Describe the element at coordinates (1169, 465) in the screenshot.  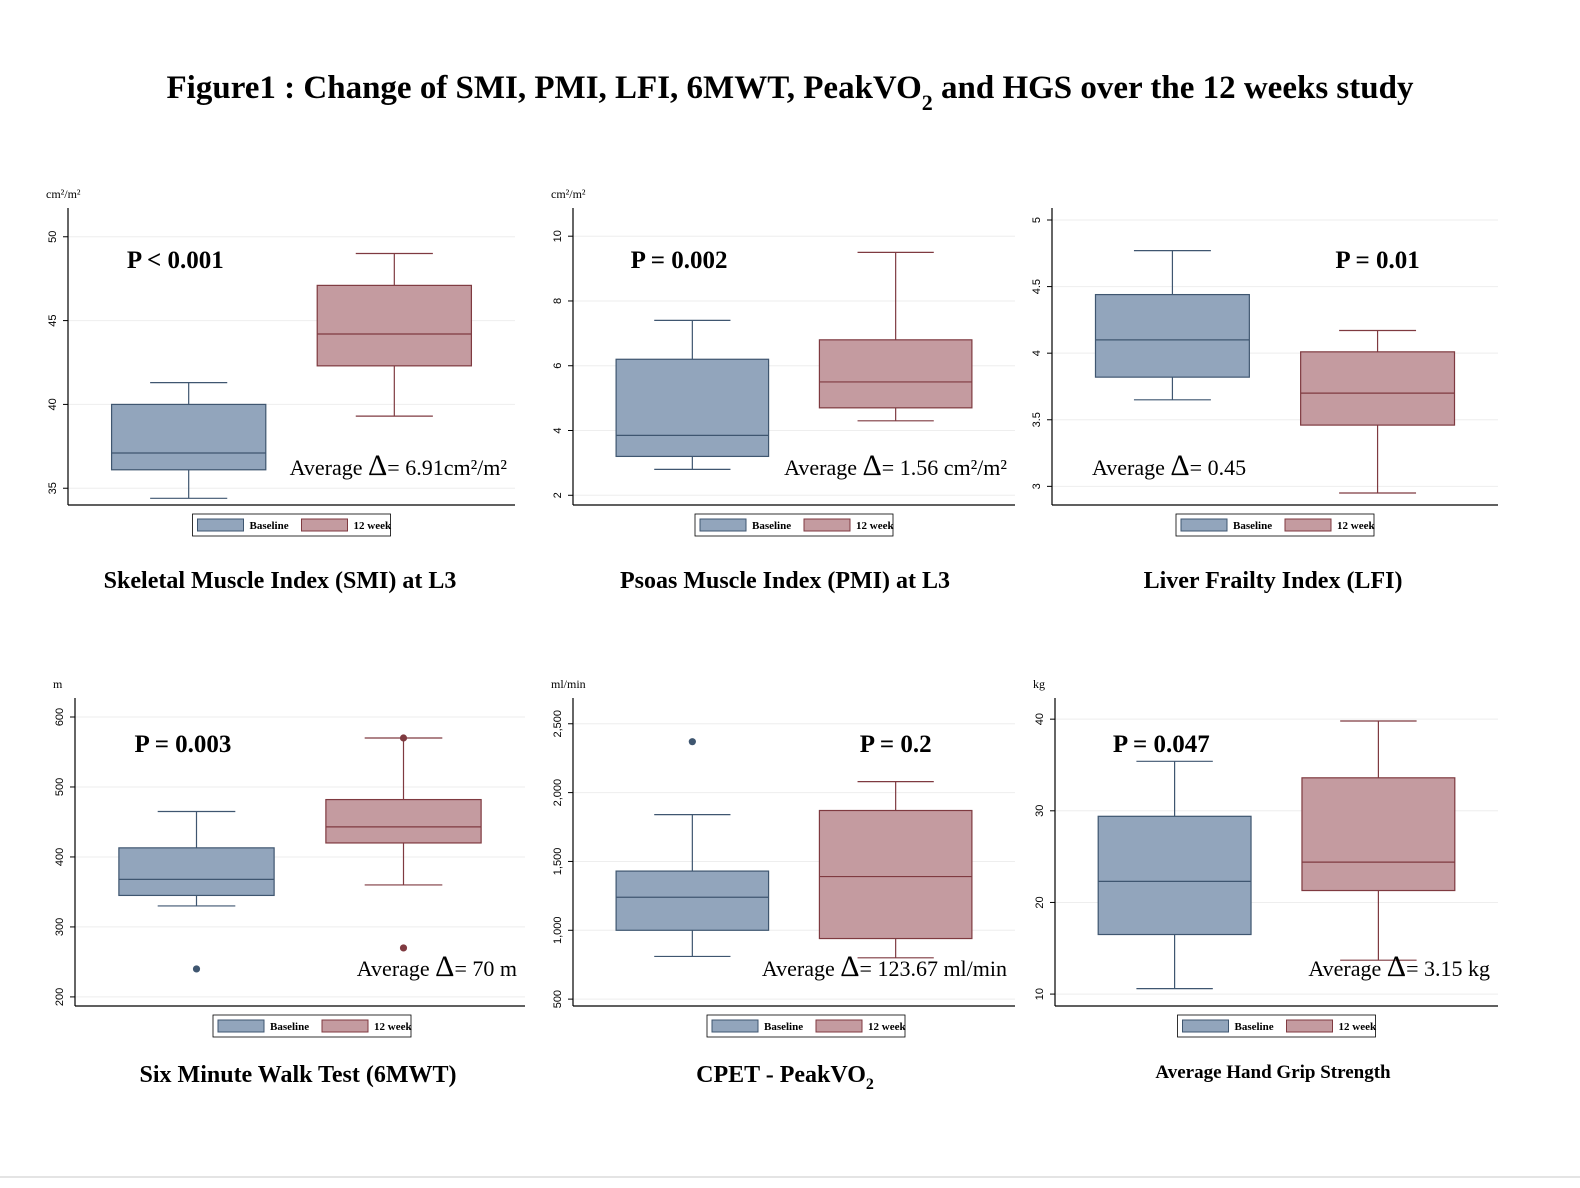
I see `average-delta-label: Average Δ= 0.45` at that location.